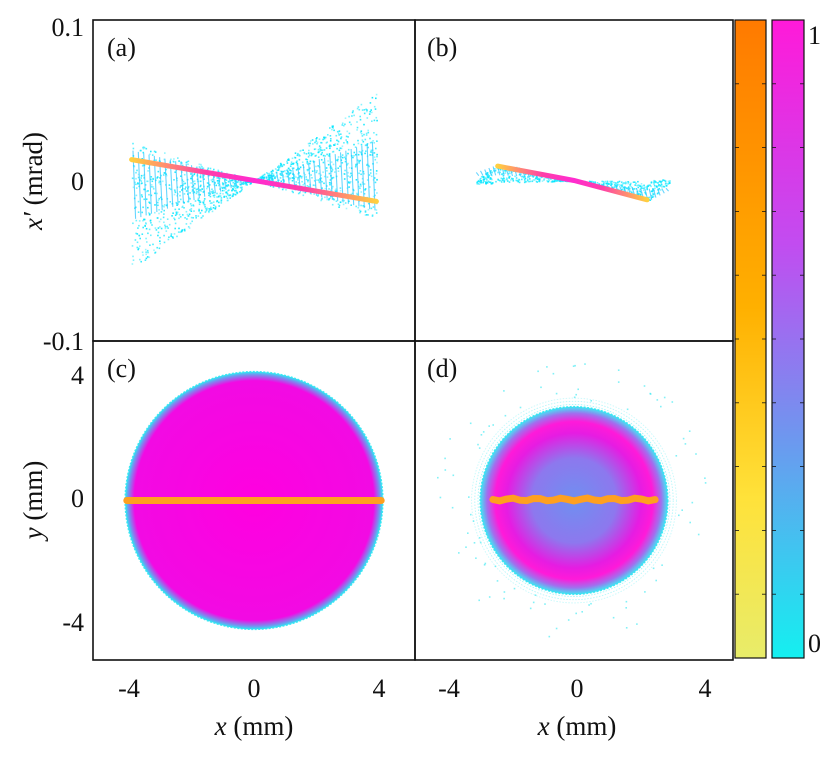 This screenshot has width=830, height=758. I want to click on x-tick-label-d-mid: 0, so click(577, 688).